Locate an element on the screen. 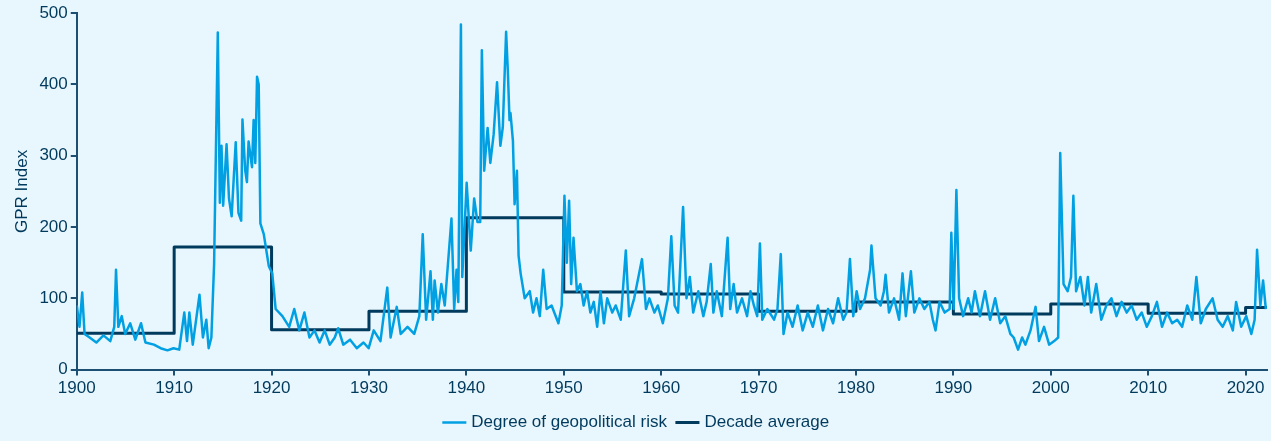 The height and width of the screenshot is (441, 1271). x-tick-label: 1910 is located at coordinates (174, 388).